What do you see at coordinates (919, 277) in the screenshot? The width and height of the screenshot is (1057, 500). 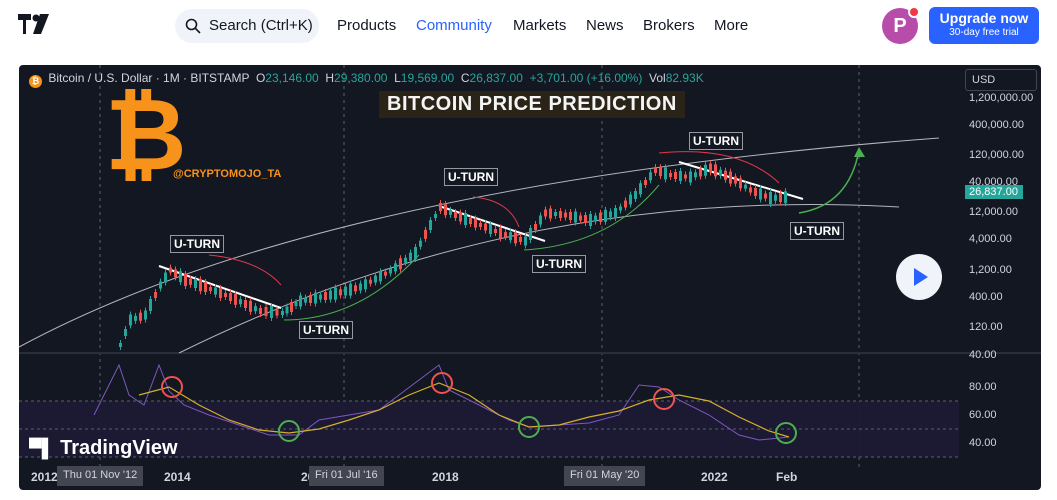 I see `replay-play-button` at bounding box center [919, 277].